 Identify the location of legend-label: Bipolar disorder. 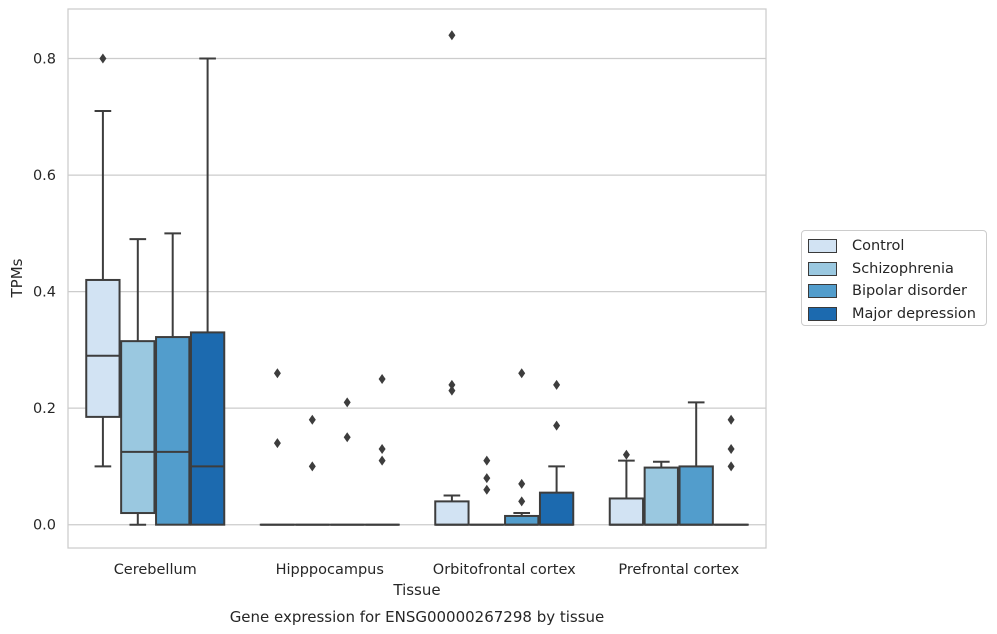
(909, 291).